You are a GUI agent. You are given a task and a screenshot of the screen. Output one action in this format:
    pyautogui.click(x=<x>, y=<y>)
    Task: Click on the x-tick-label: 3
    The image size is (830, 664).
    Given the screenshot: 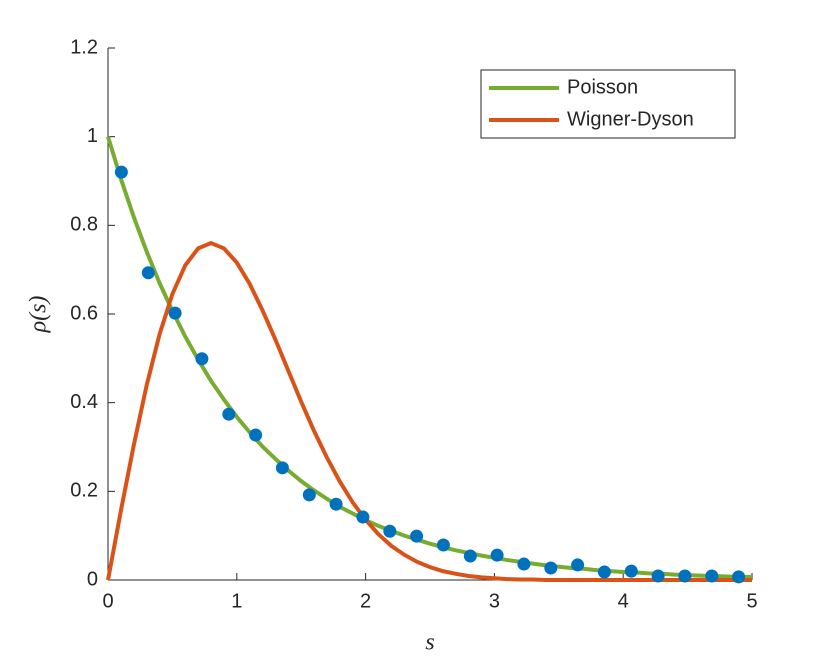 What is the action you would take?
    pyautogui.click(x=494, y=601)
    